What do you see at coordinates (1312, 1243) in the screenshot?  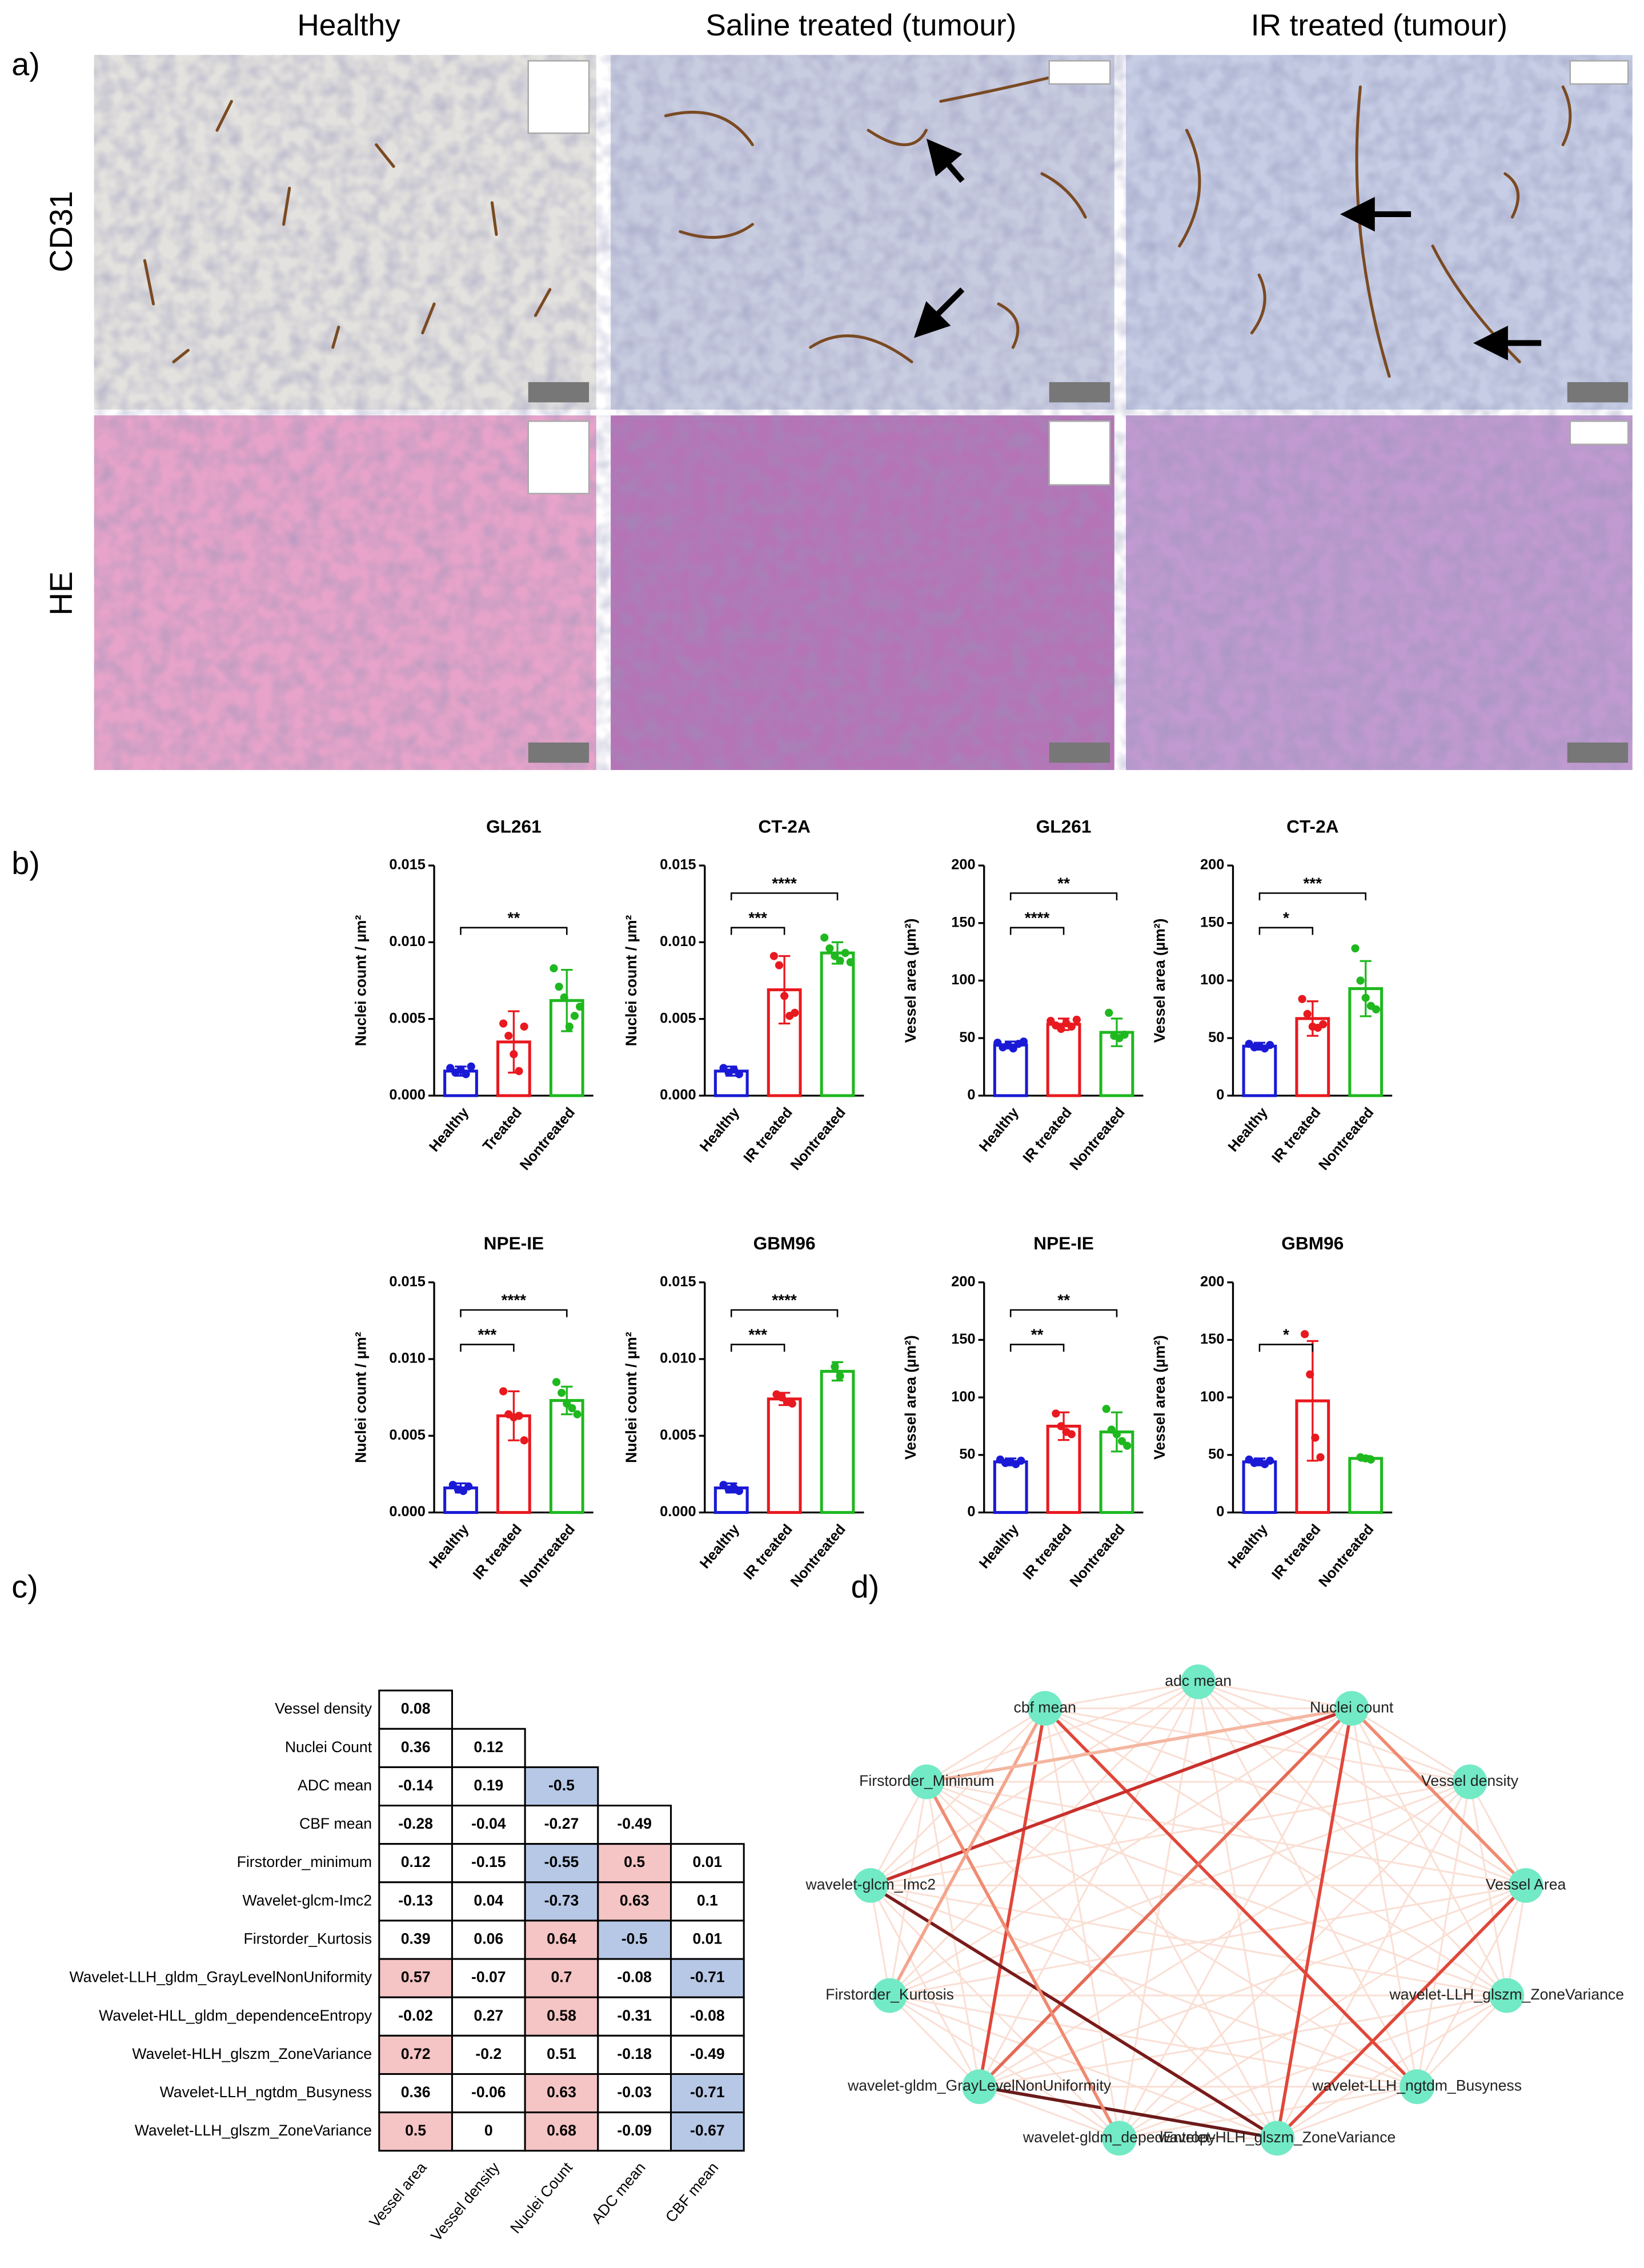 I see `chart-title: GBM96` at bounding box center [1312, 1243].